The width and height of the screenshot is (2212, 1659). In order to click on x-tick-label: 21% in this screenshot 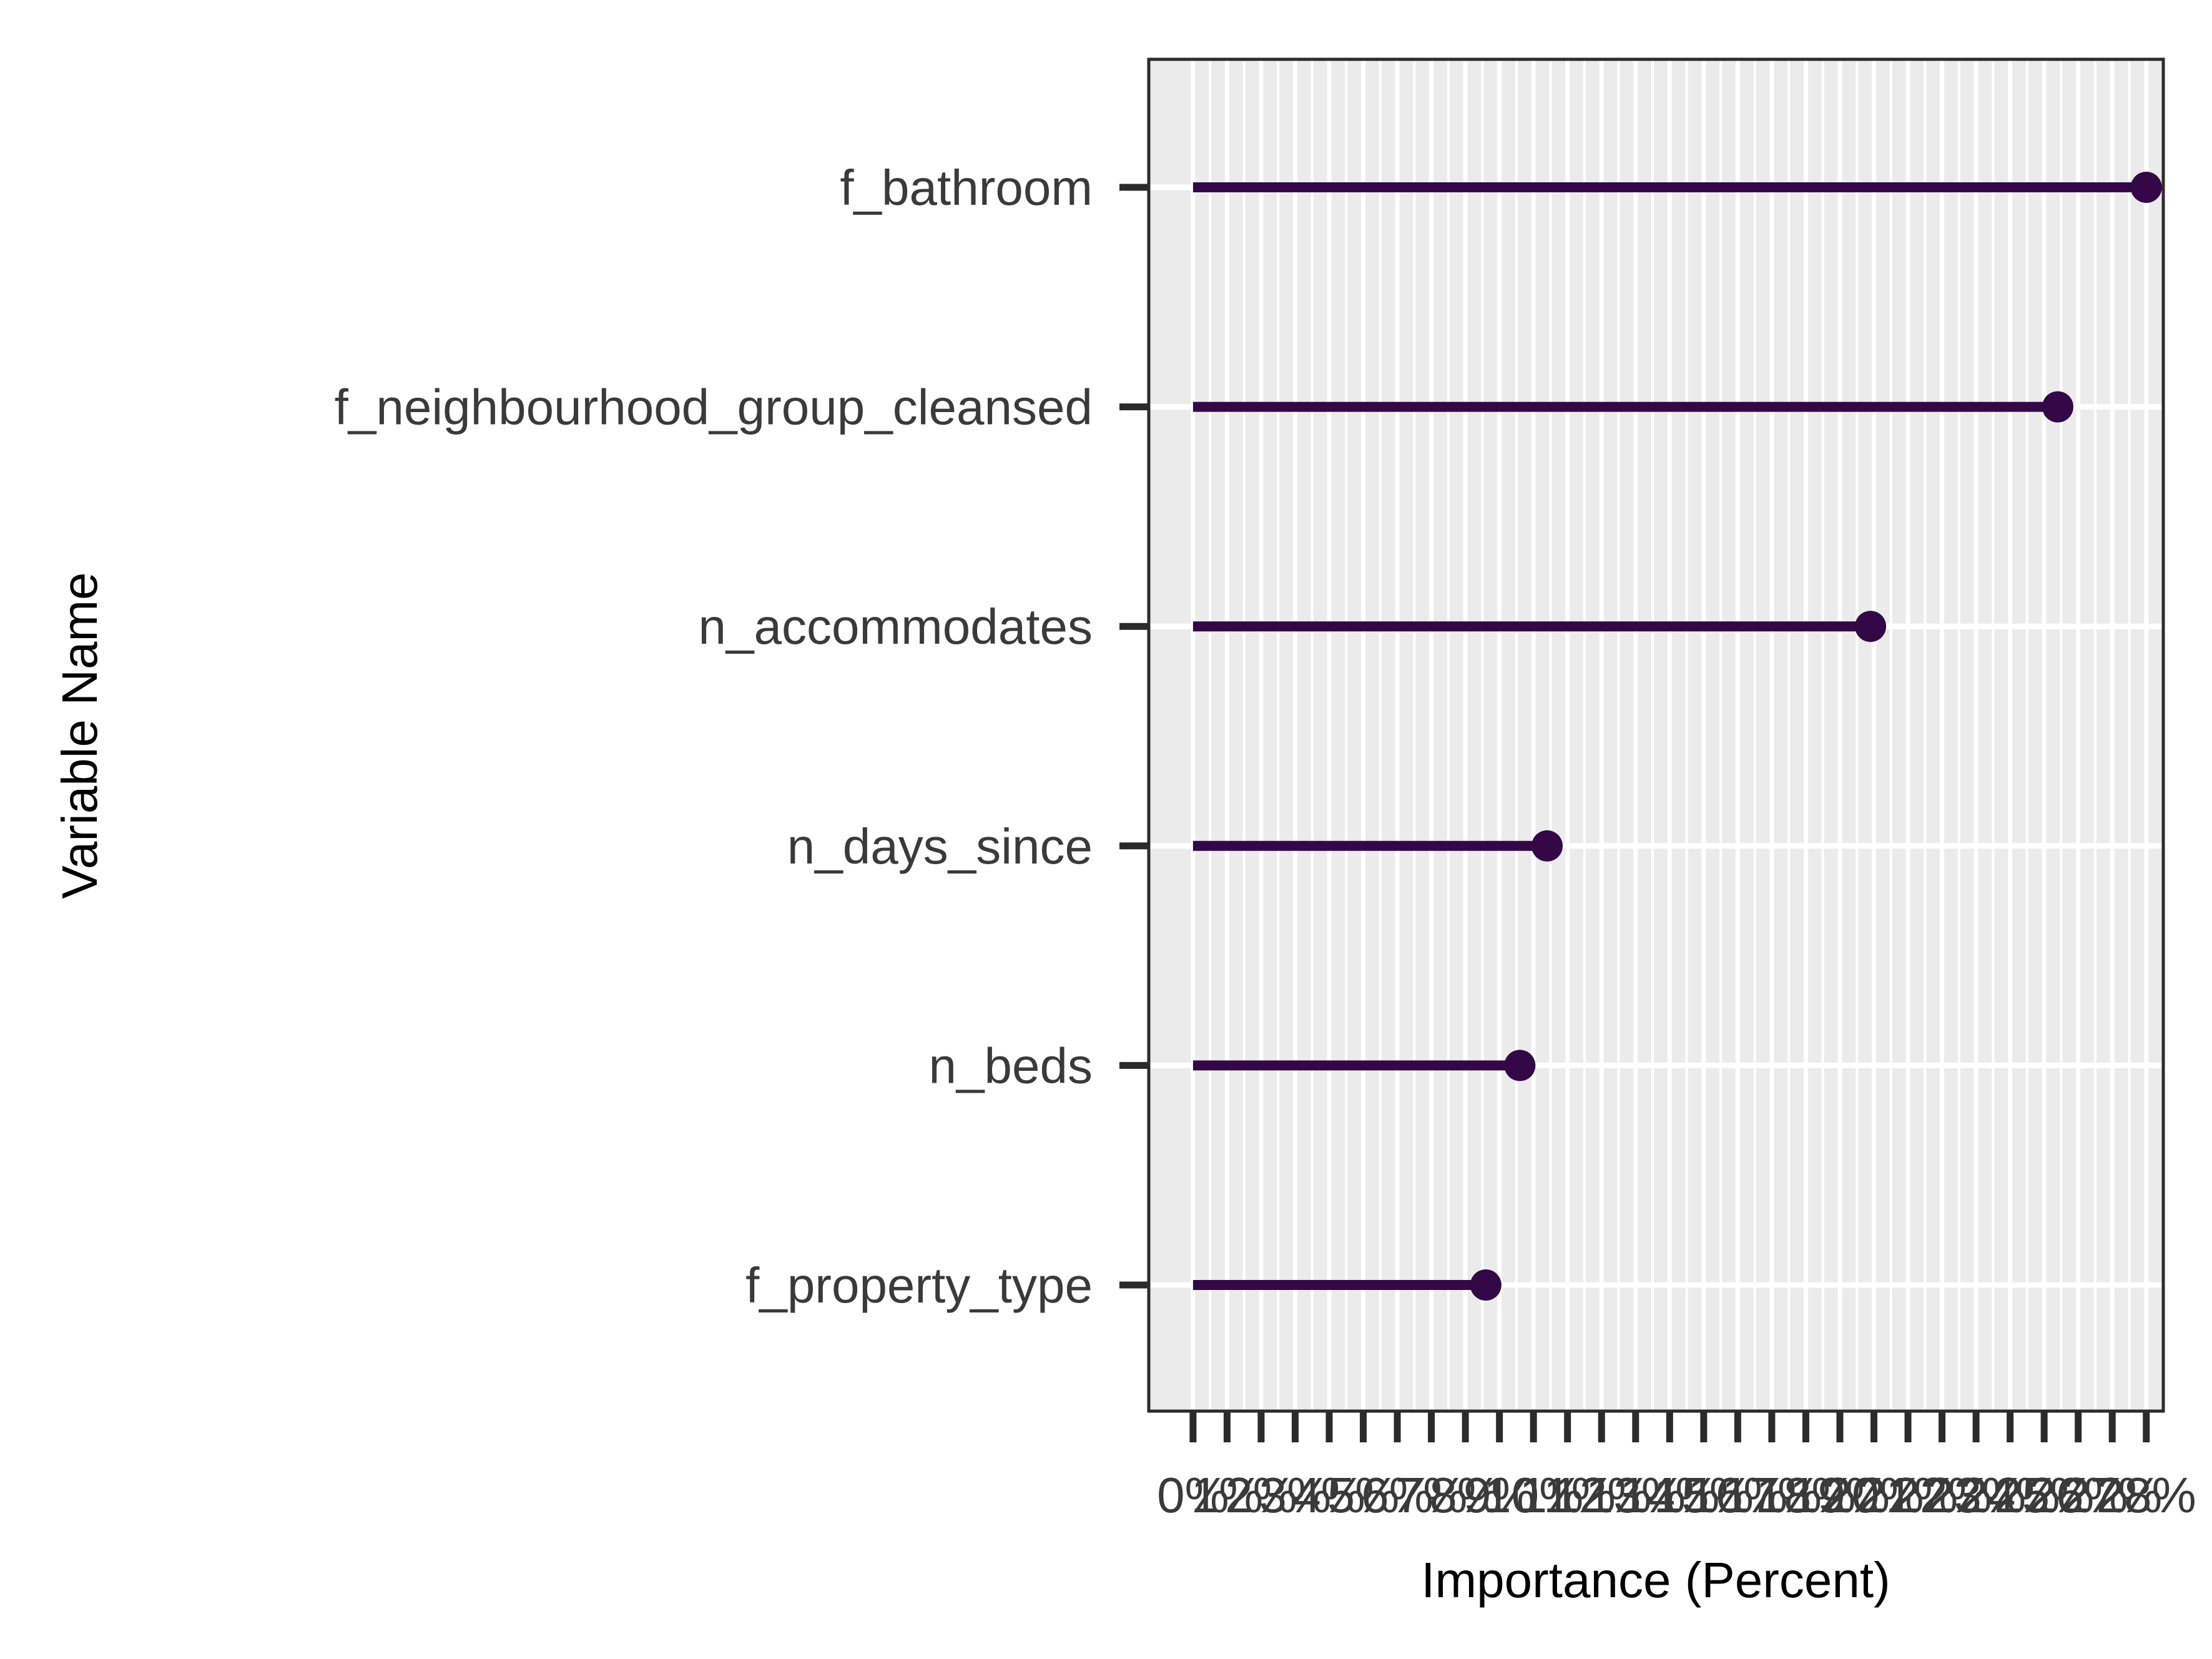, I will do `click(1908, 1495)`.